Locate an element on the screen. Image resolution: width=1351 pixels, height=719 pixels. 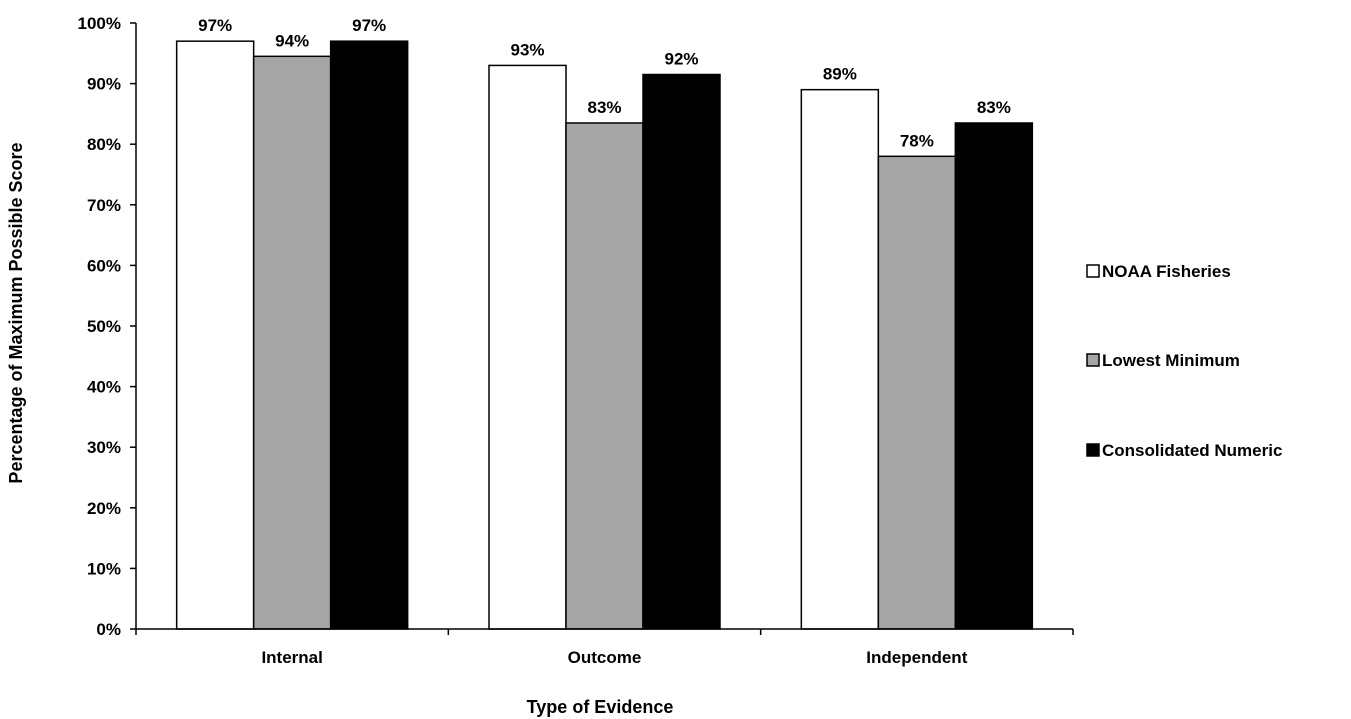
data-labels: 97% 94% 97% 93% 83% 92% 89% 78% 83% is located at coordinates (604, 83).